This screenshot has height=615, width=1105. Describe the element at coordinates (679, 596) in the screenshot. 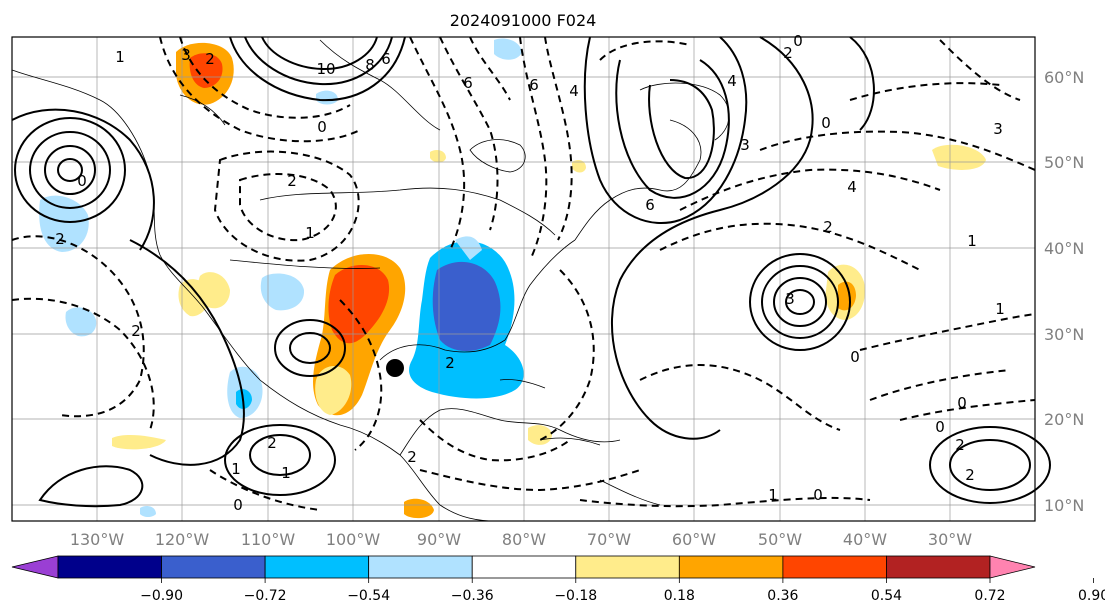

I see `colorbar-tick-label: 0.18` at that location.